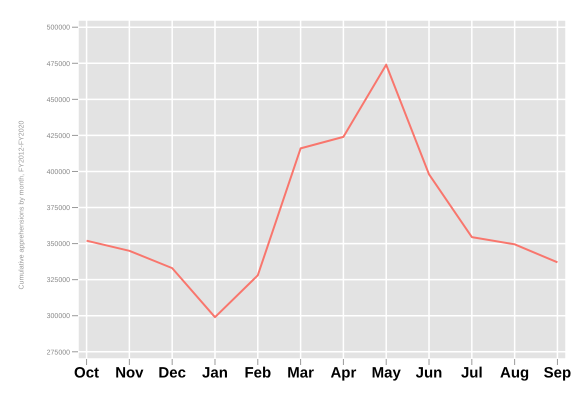  Describe the element at coordinates (215, 373) in the screenshot. I see `x-tick-label: Jan` at that location.